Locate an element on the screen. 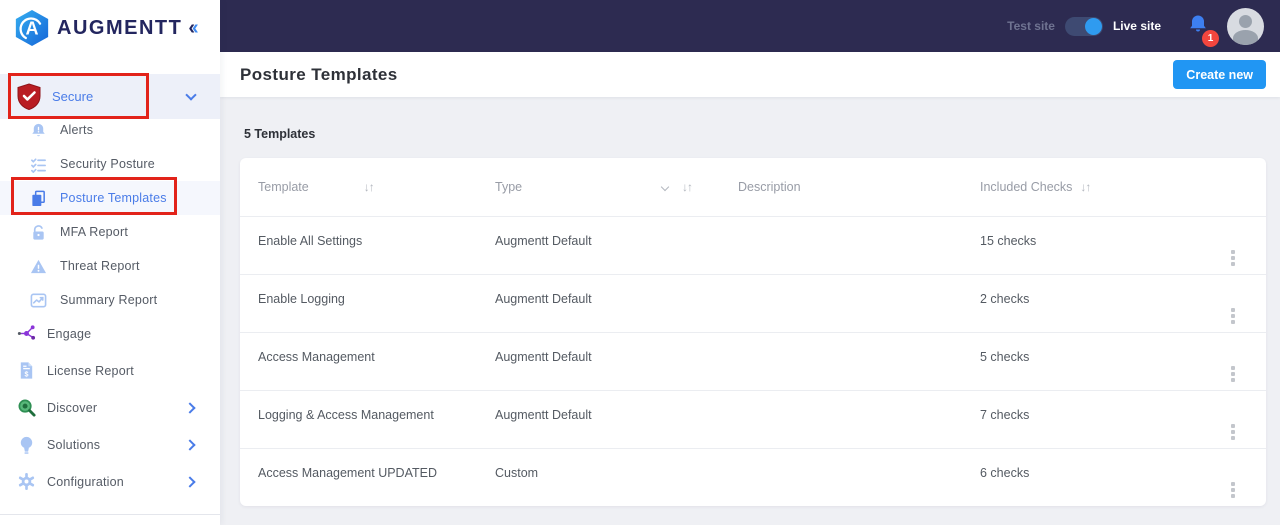 This screenshot has width=1280, height=525. sidebar-item-alerts: Alerts is located at coordinates (110, 130).